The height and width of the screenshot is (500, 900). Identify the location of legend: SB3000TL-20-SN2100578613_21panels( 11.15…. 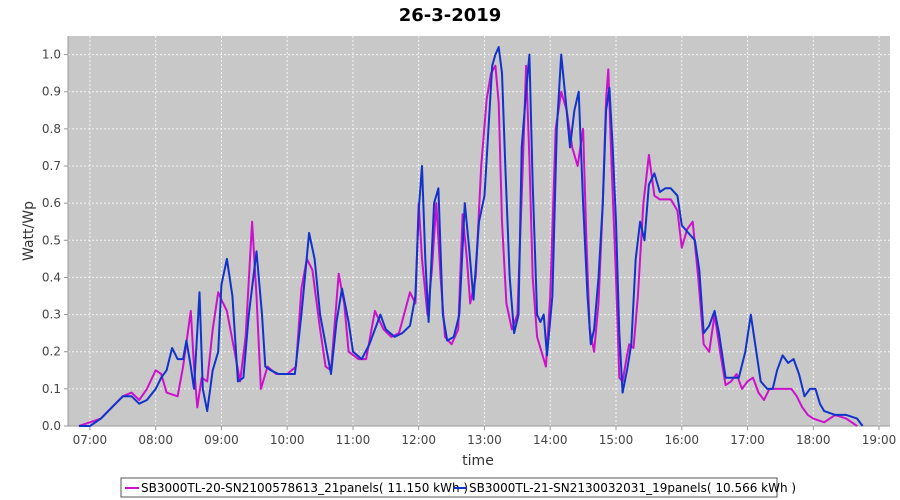
(458, 487).